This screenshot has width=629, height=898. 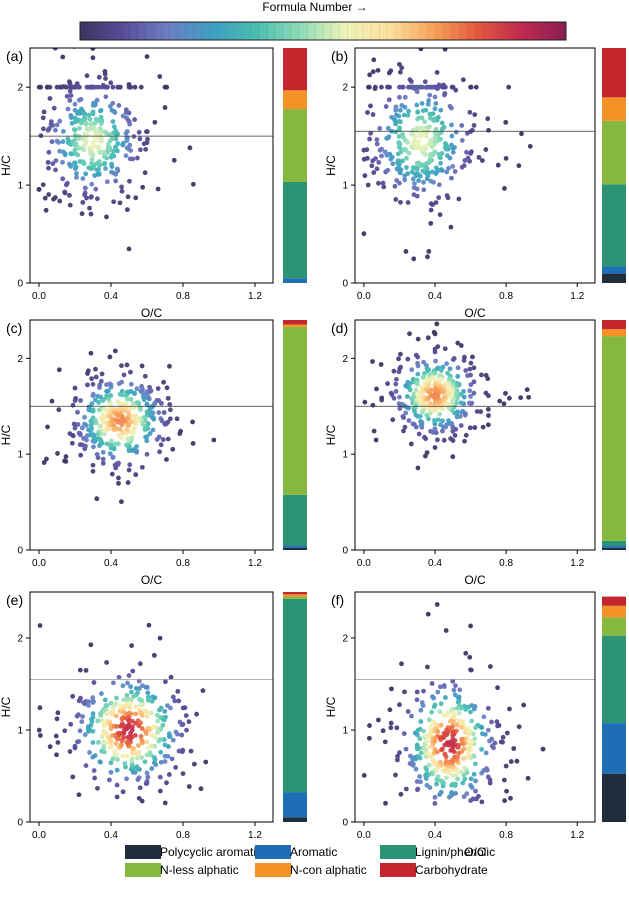 What do you see at coordinates (129, 426) in the screenshot?
I see `scatter-points` at bounding box center [129, 426].